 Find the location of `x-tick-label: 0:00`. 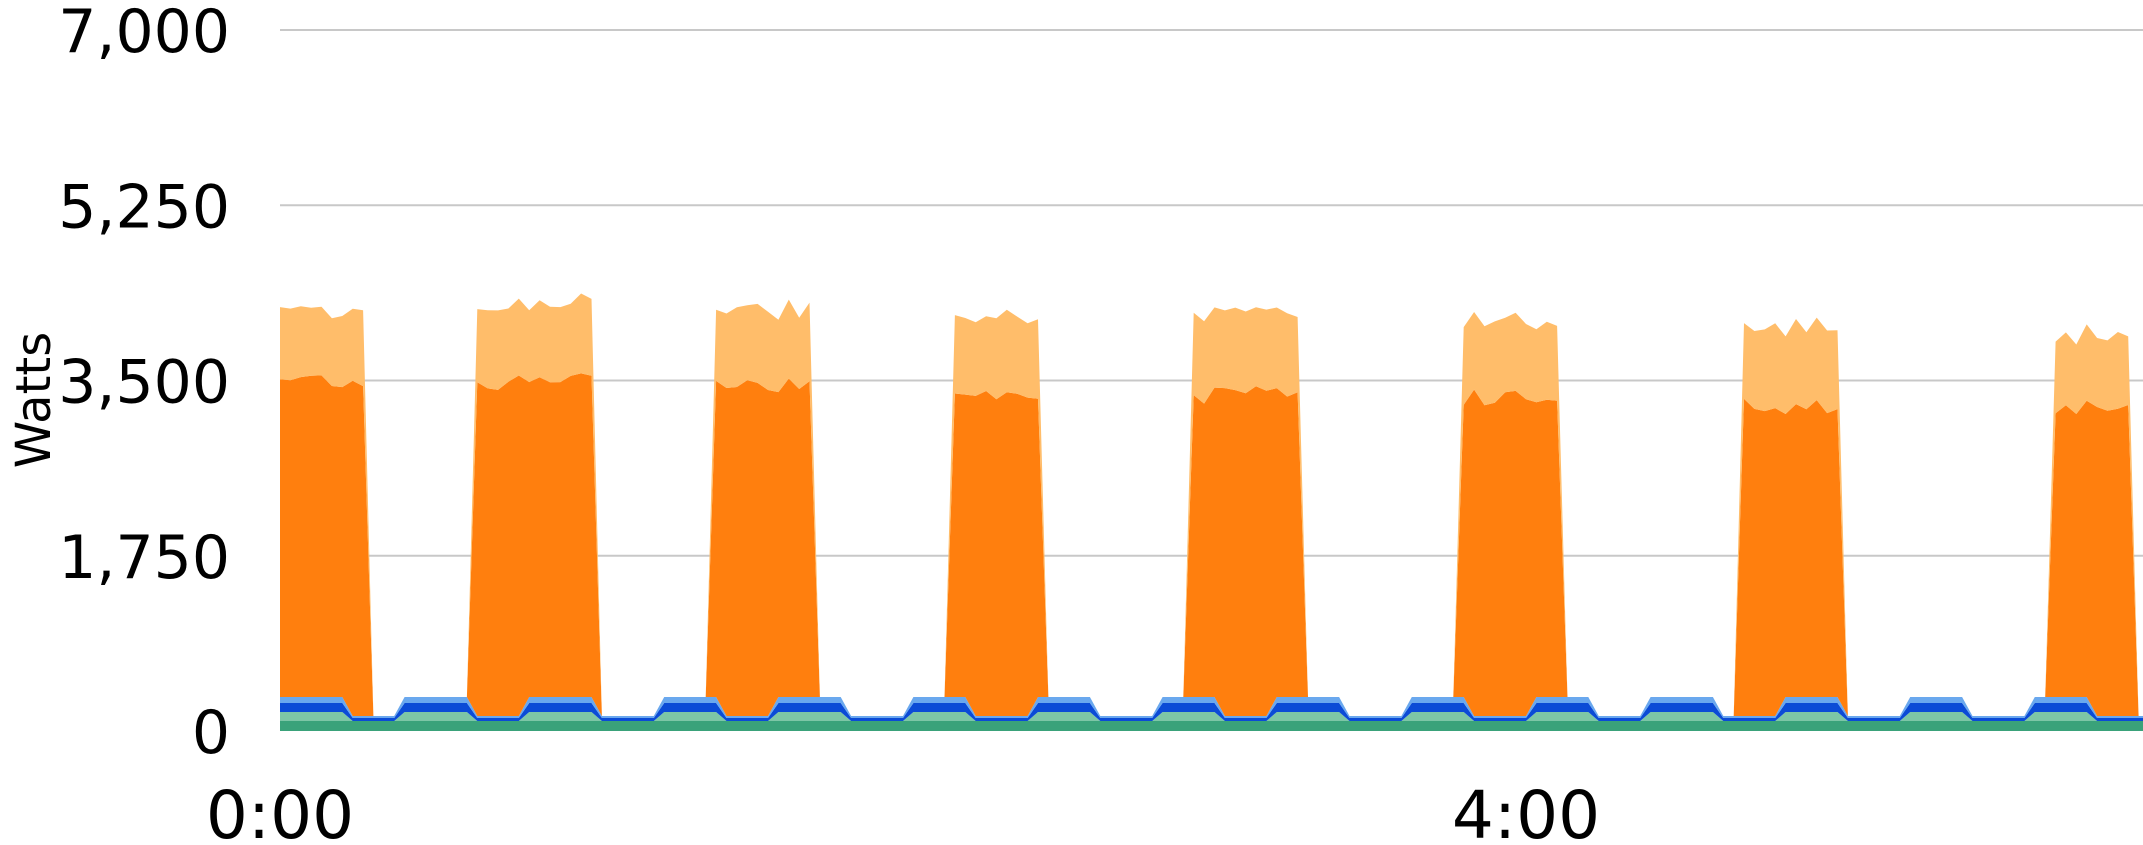

x-tick-label: 0:00 is located at coordinates (280, 811).